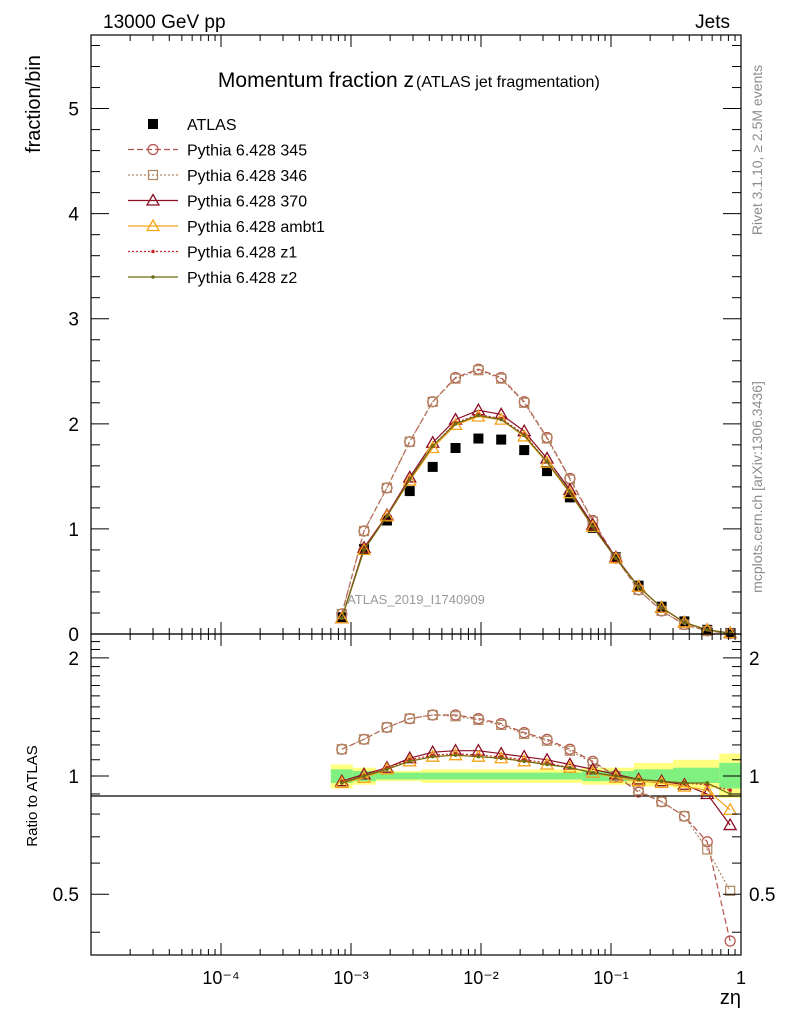  I want to click on y-tick-label: 1, so click(73, 530).